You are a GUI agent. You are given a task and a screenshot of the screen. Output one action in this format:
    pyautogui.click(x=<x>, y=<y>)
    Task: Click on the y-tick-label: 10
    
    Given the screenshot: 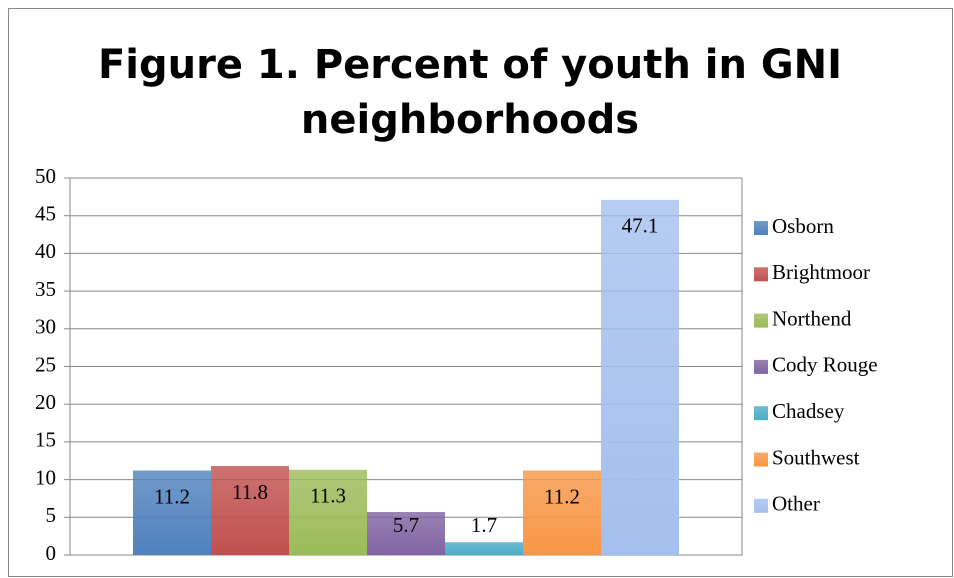 What is the action you would take?
    pyautogui.click(x=45, y=477)
    